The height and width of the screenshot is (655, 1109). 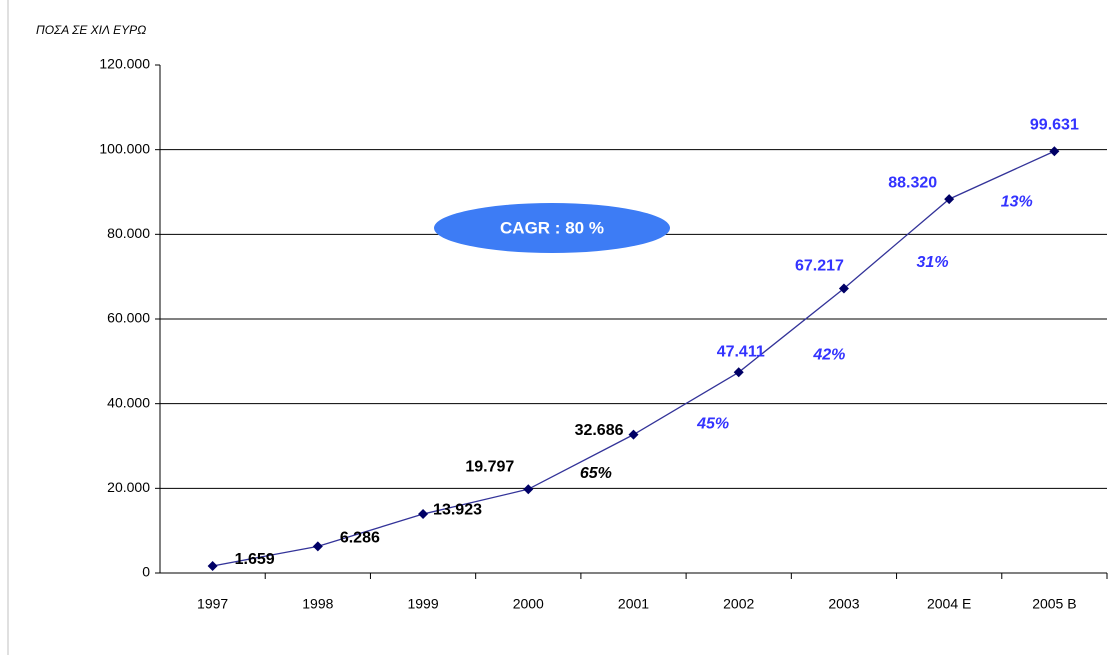 What do you see at coordinates (146, 572) in the screenshot?
I see `y-tick-label: 0` at bounding box center [146, 572].